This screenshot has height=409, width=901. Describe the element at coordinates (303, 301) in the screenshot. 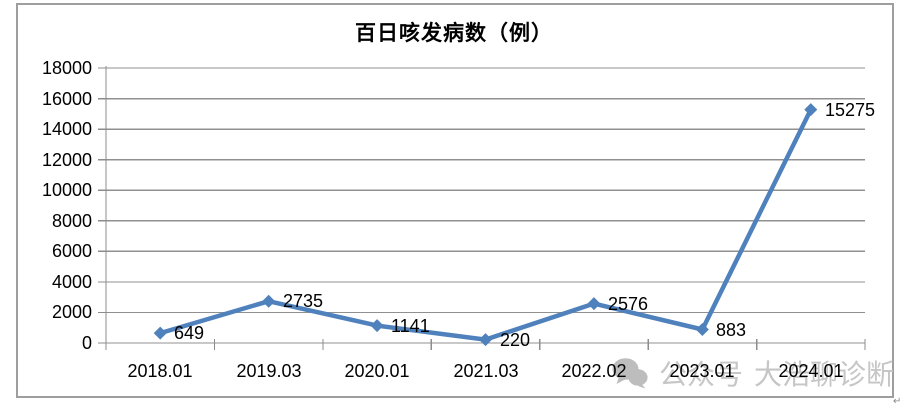

I see `data-point-label: 2735` at that location.